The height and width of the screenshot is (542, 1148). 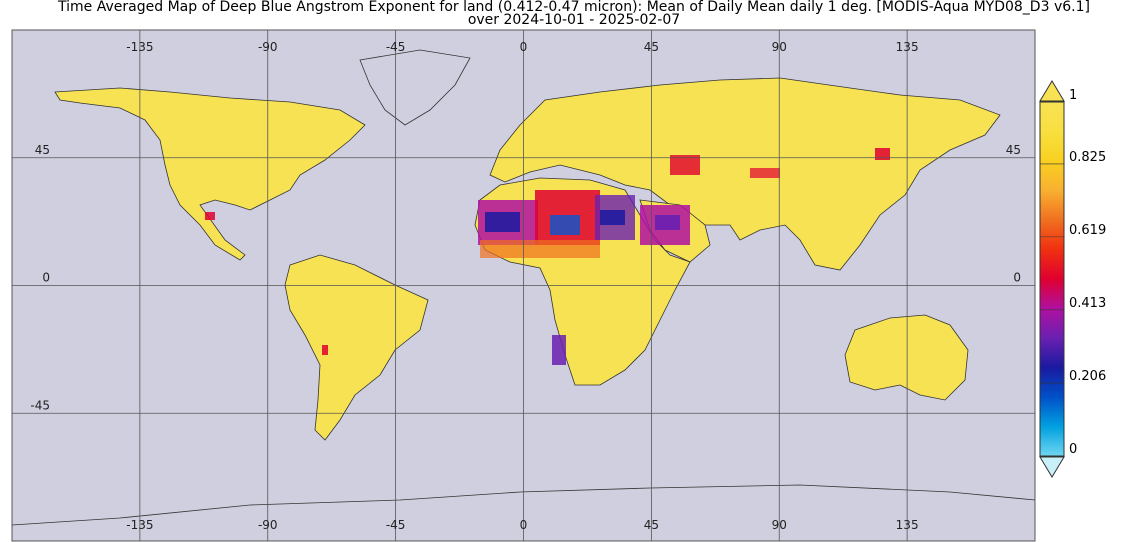 I want to click on lat-tick-labels-left: 45 0 -45, so click(x=40, y=278).